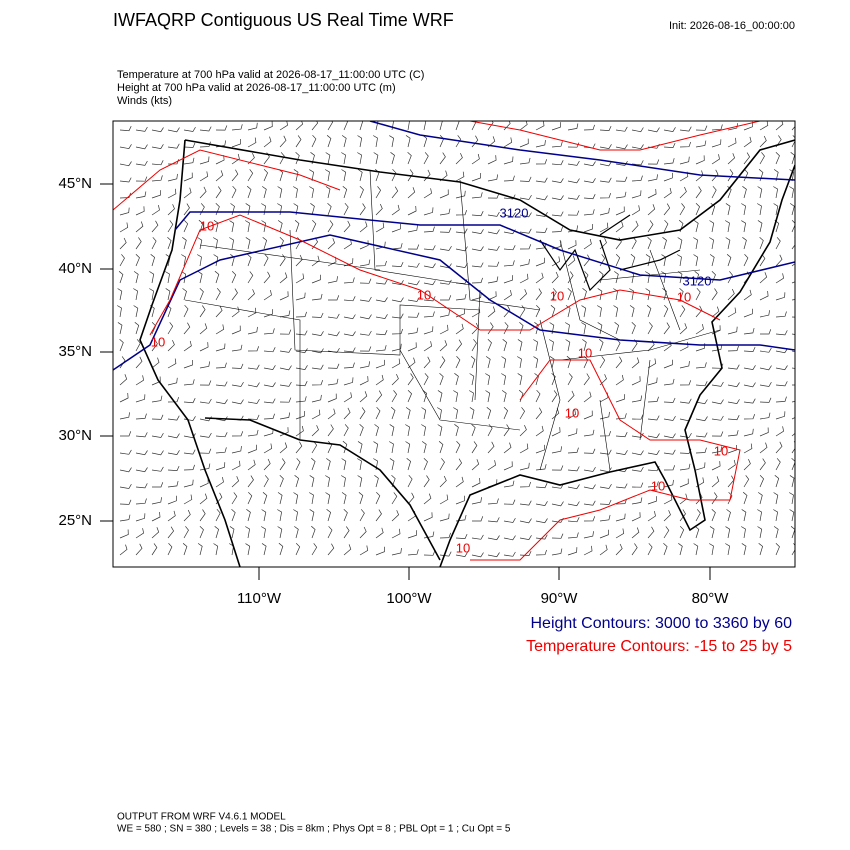 This screenshot has height=850, width=850. Describe the element at coordinates (283, 20) in the screenshot. I see `title: IWFAQRP Contiguous US Real Time WRF` at that location.